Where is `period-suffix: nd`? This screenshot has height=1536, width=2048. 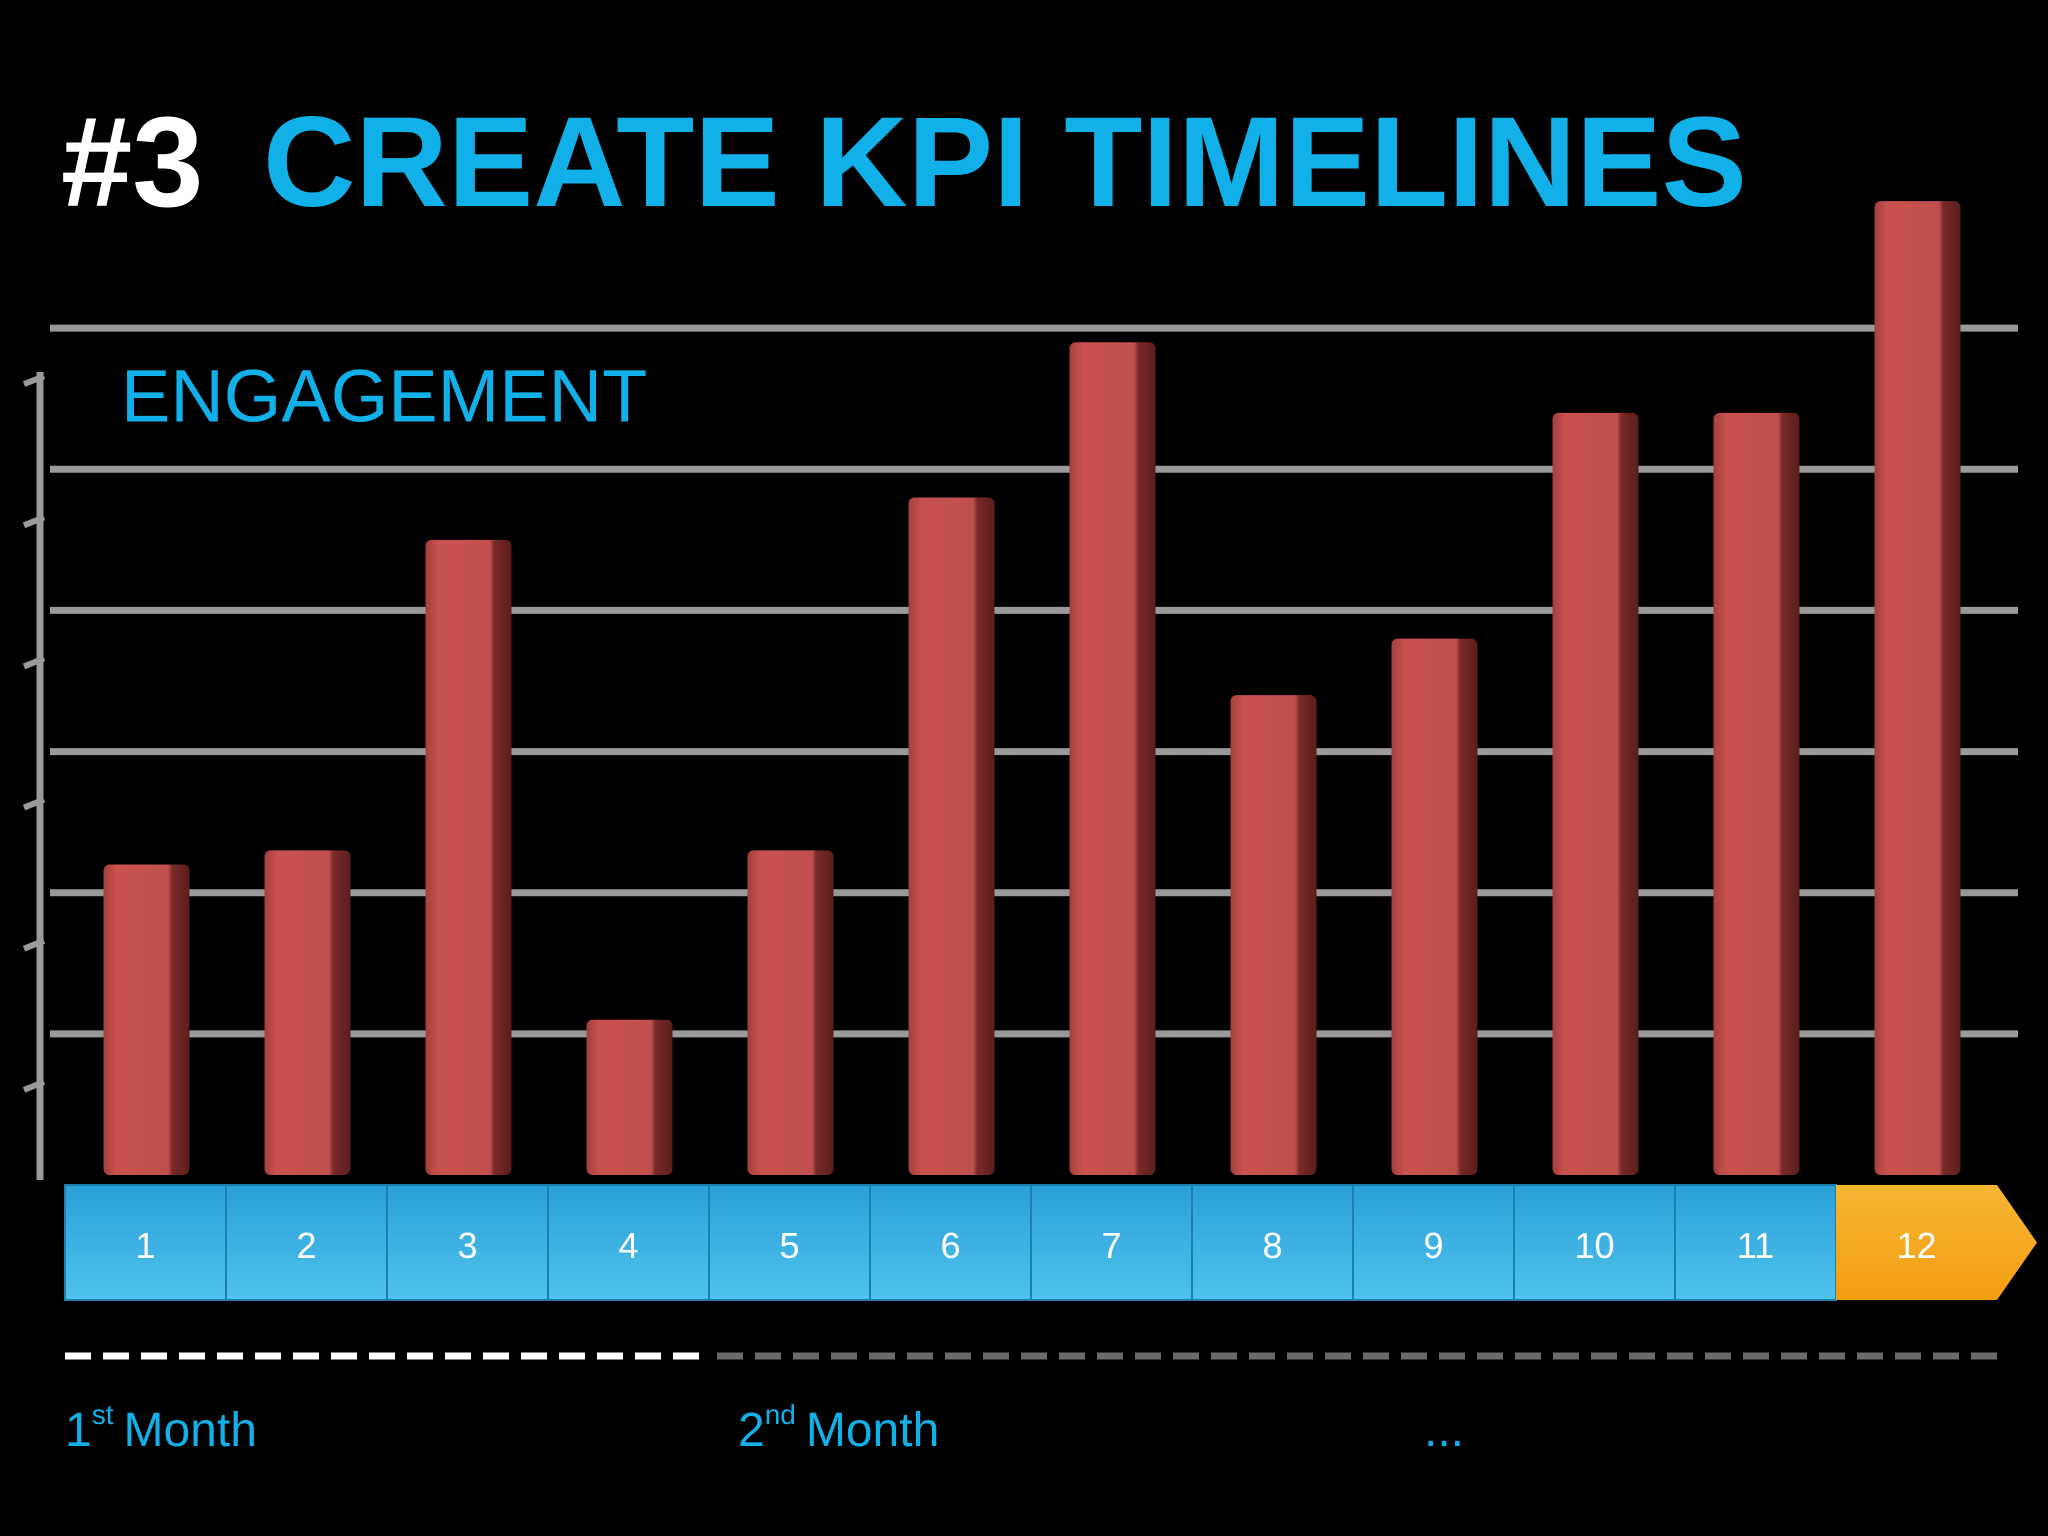 period-suffix: nd is located at coordinates (780, 1414).